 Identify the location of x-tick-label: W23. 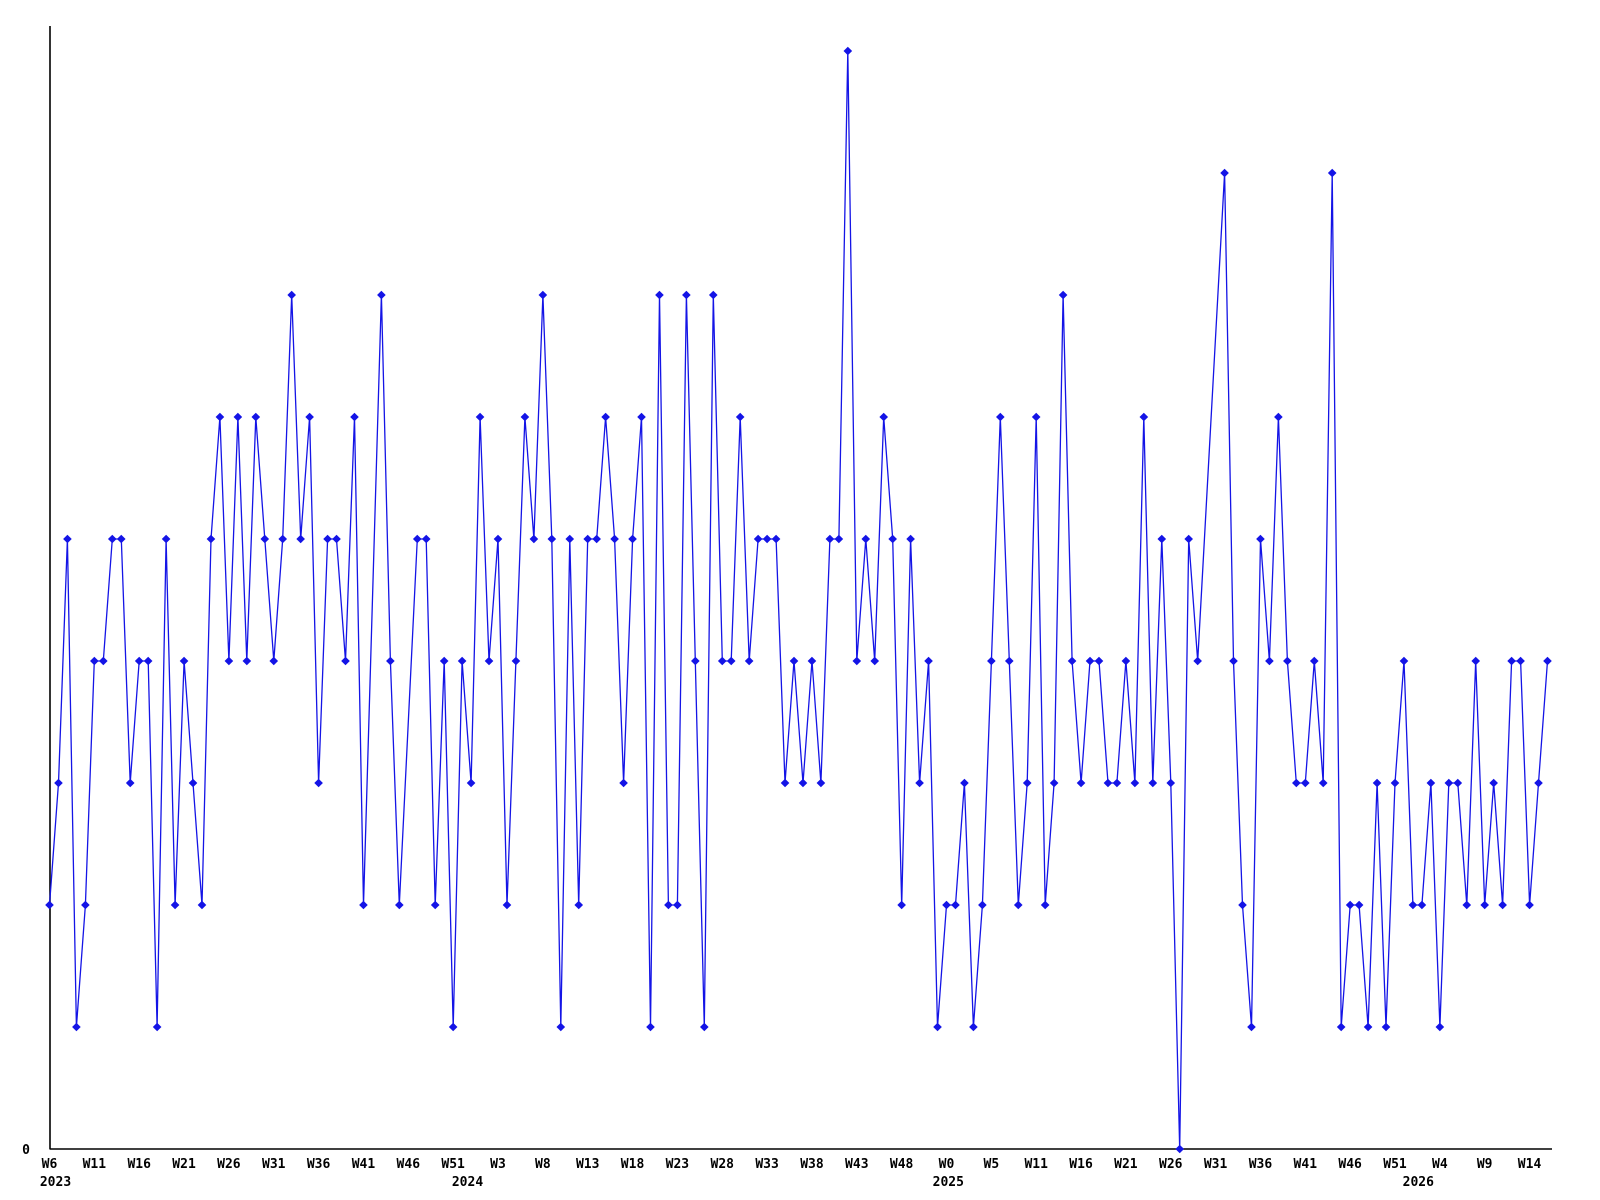
(677, 1164).